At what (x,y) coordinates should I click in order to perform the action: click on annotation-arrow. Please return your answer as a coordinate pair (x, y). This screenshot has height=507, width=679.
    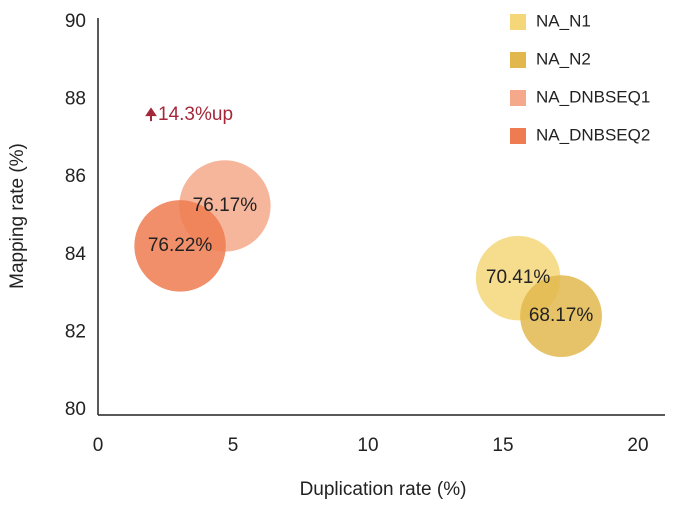
    Looking at the image, I should click on (151, 114).